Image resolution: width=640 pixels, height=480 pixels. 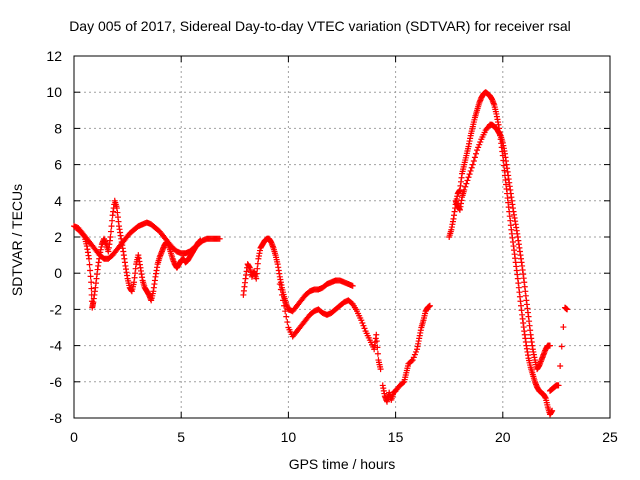 I want to click on x-axis-label: GPS time / hours, so click(x=342, y=464).